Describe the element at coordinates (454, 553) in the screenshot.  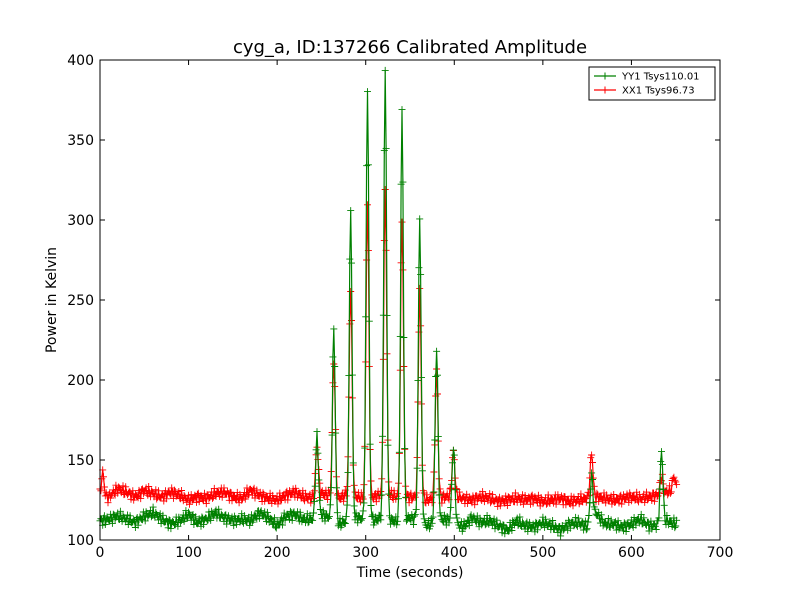
I see `x-tick-label: 400` at that location.